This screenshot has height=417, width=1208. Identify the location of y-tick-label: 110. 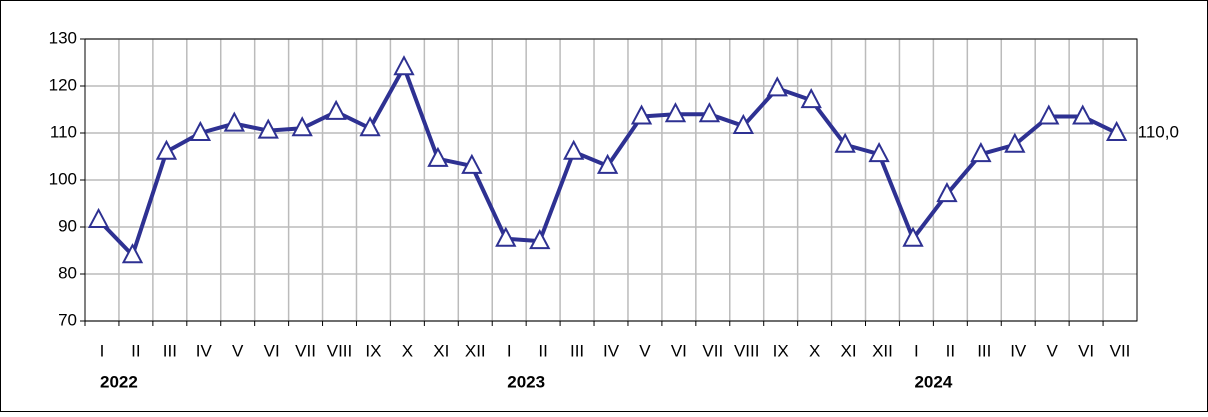
(63, 131).